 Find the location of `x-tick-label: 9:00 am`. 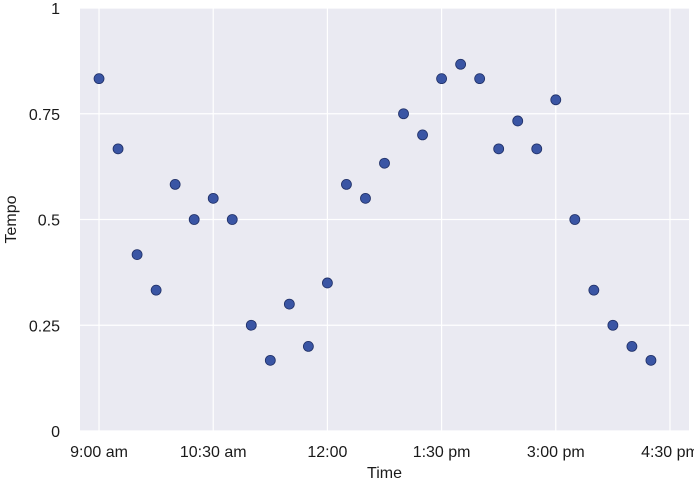

x-tick-label: 9:00 am is located at coordinates (99, 452).